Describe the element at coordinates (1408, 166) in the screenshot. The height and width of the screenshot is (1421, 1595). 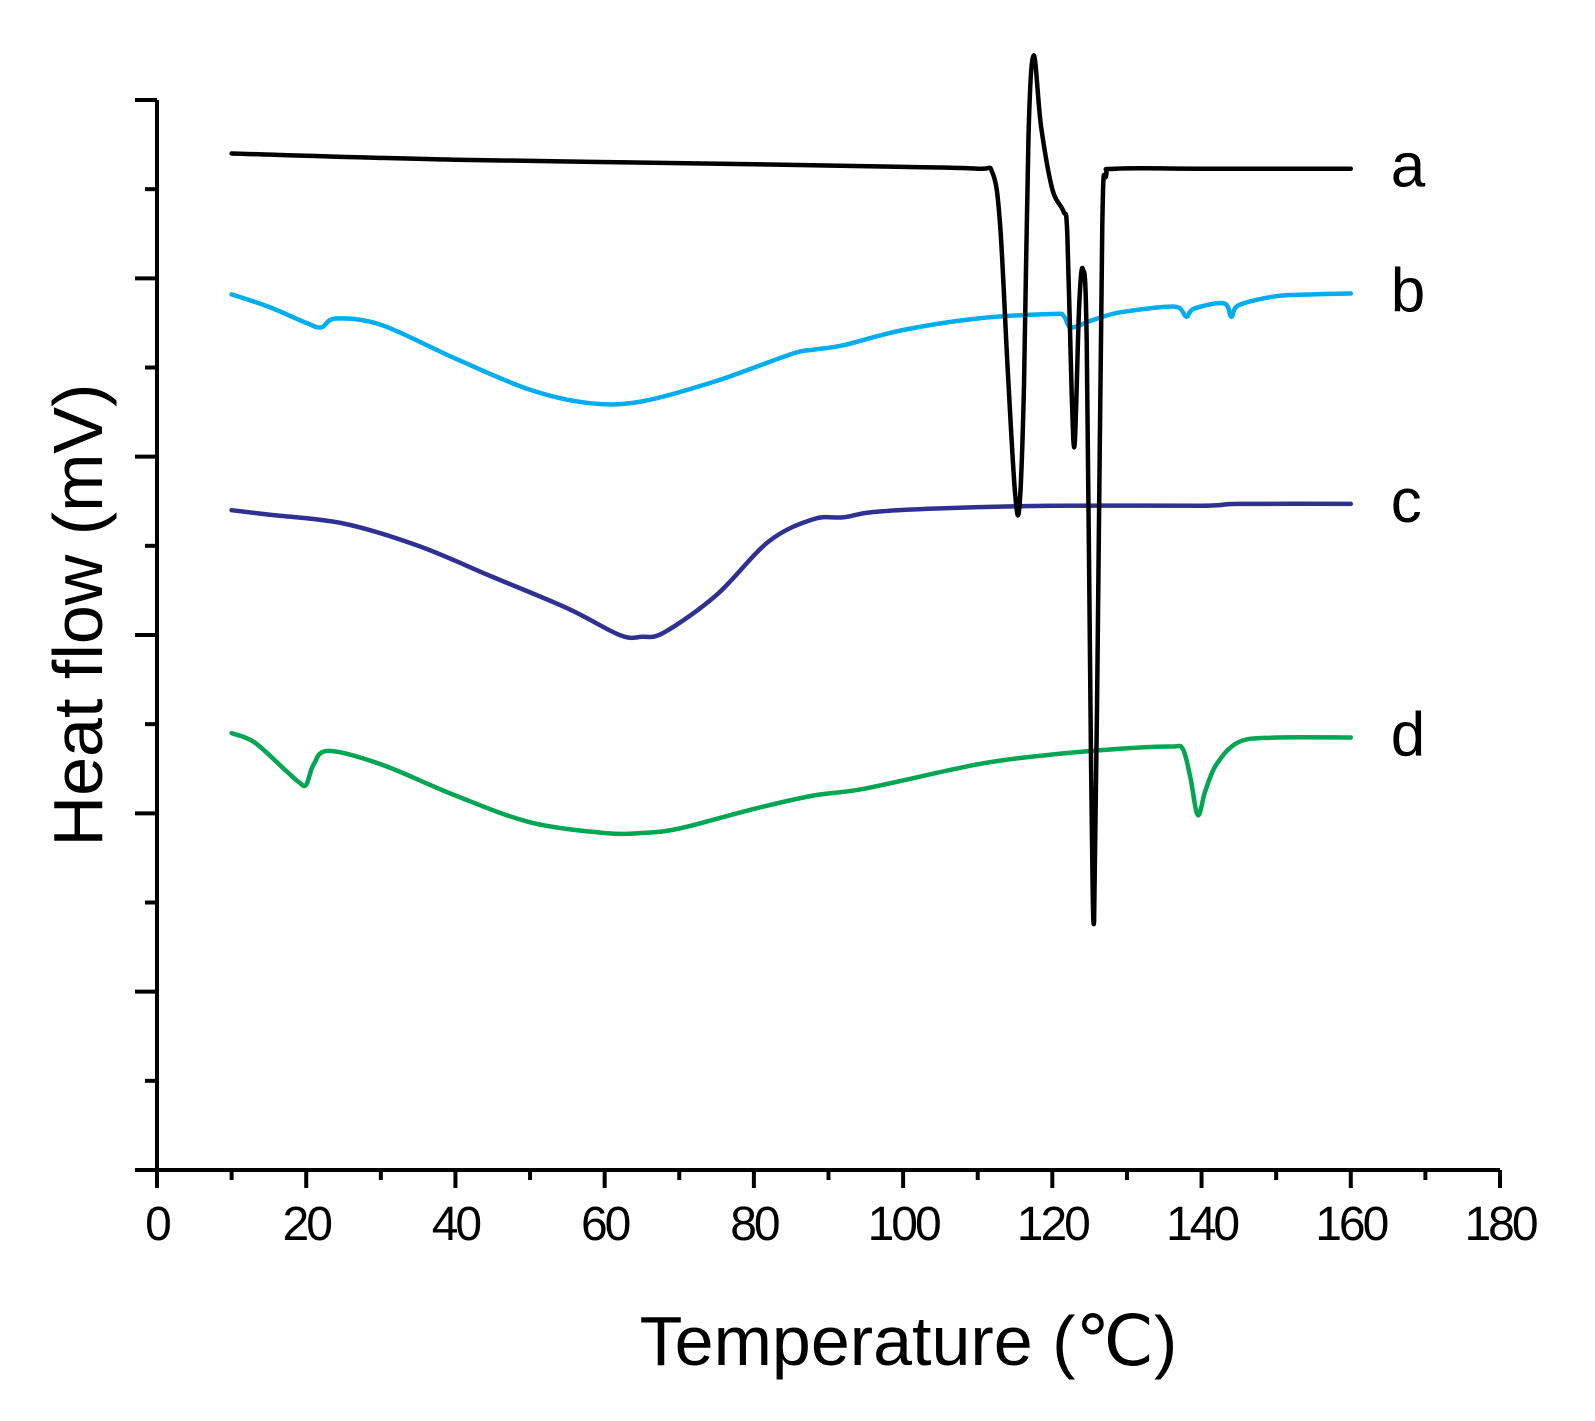
I see `series-a-label: a` at that location.